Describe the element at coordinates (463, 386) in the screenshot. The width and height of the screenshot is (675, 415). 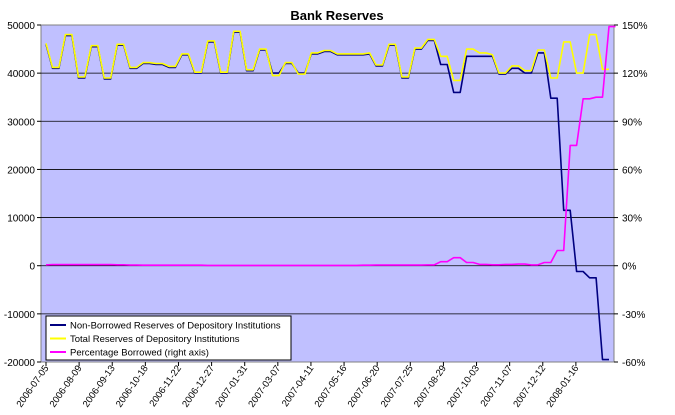
I see `x-tick-label: 2007-10-03` at that location.